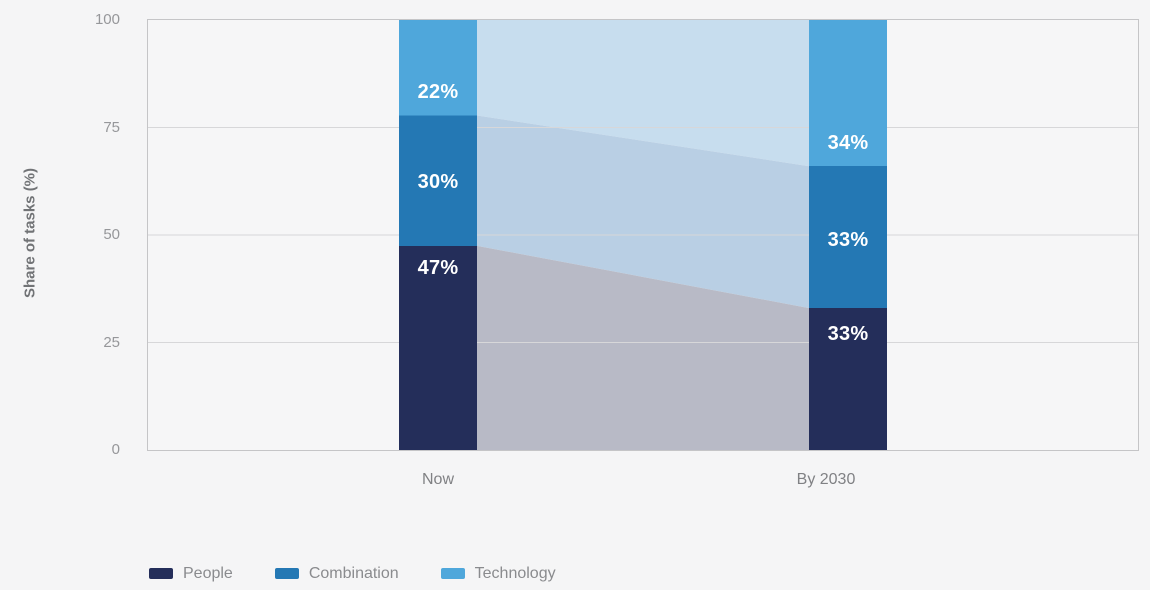 The width and height of the screenshot is (1150, 590). What do you see at coordinates (161, 573) in the screenshot?
I see `people-swatch-icon` at bounding box center [161, 573].